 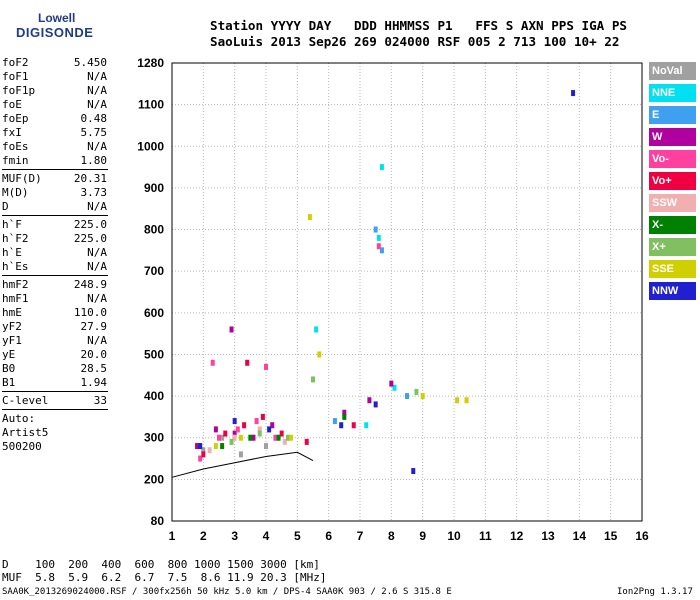 What do you see at coordinates (94, 118) in the screenshot?
I see `param-value: 0.48` at bounding box center [94, 118].